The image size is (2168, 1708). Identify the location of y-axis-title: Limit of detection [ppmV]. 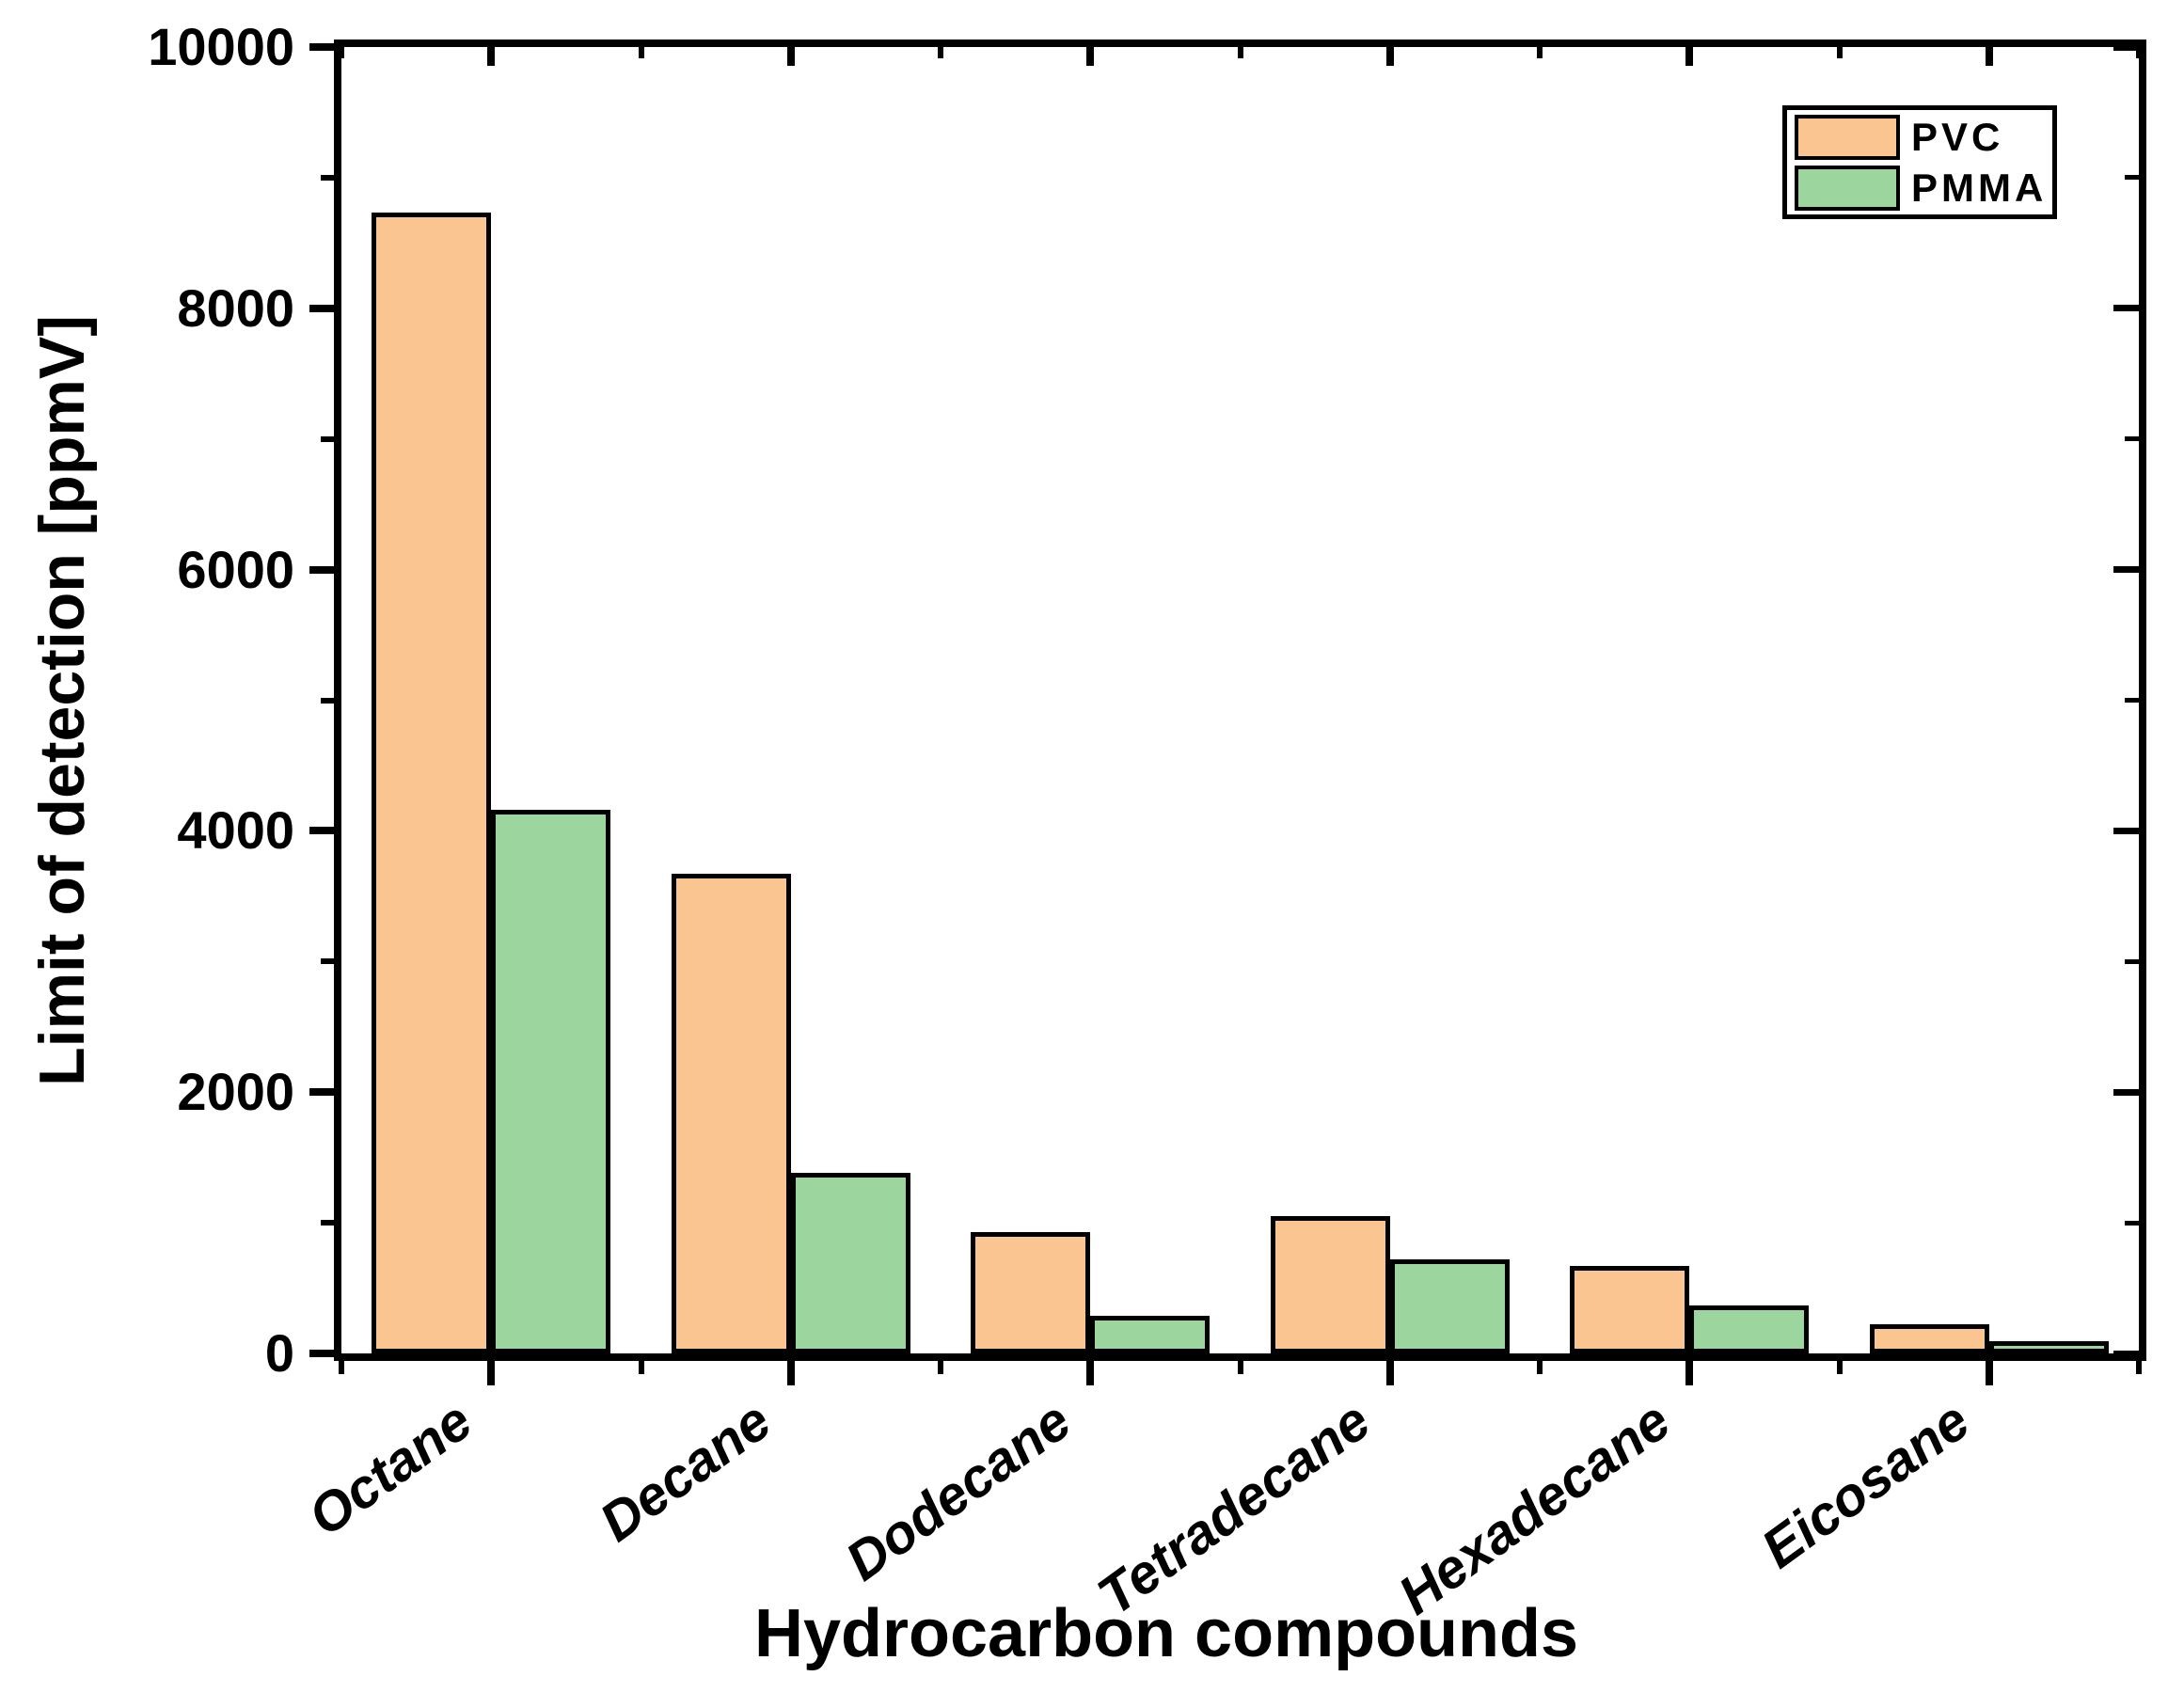
(62, 700).